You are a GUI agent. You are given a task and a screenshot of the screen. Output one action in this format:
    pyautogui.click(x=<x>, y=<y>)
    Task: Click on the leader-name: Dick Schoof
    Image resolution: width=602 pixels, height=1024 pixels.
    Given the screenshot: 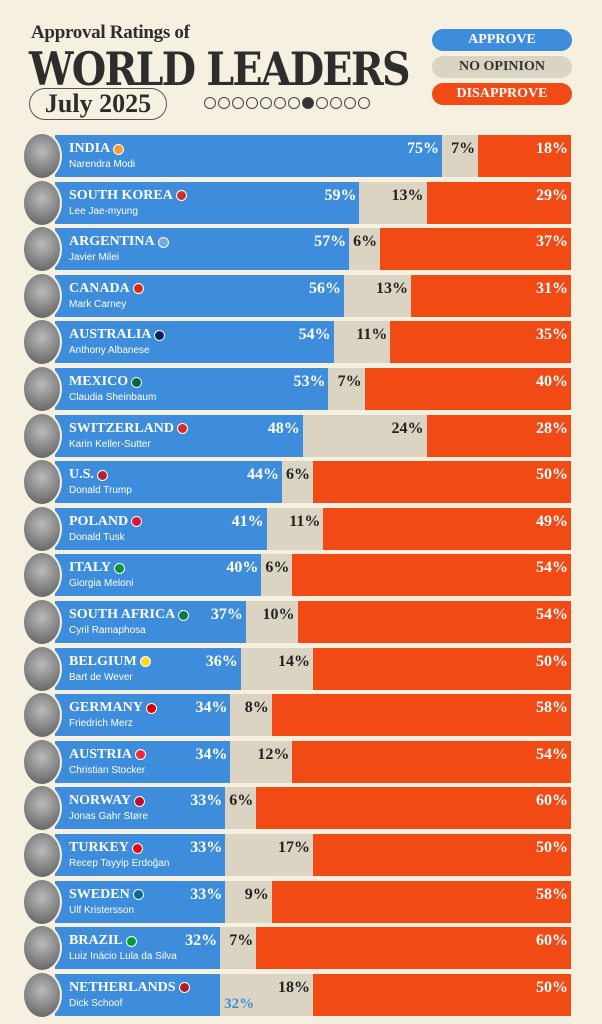 What is the action you would take?
    pyautogui.click(x=96, y=1003)
    